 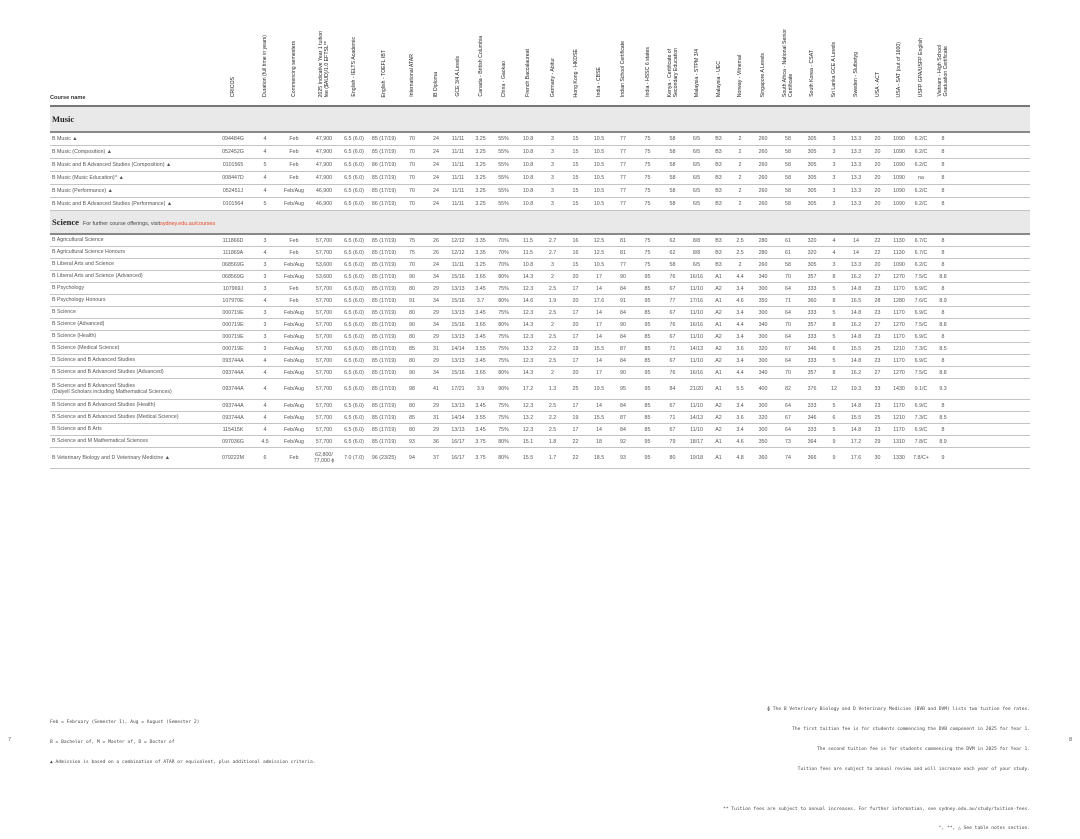 I want to click on table-cell: 12.5, so click(x=599, y=240).